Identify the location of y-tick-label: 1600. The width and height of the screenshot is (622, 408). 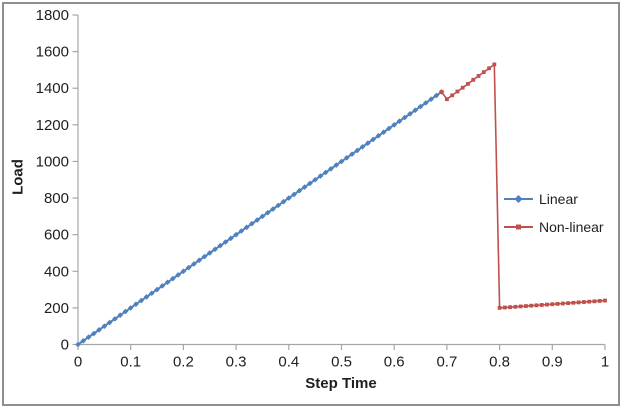
(52, 52).